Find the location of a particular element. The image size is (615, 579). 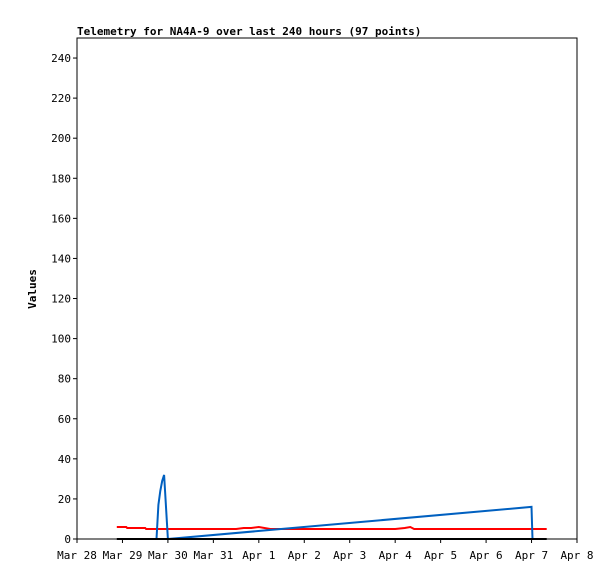

y-tick-label: 120 is located at coordinates (61, 299).